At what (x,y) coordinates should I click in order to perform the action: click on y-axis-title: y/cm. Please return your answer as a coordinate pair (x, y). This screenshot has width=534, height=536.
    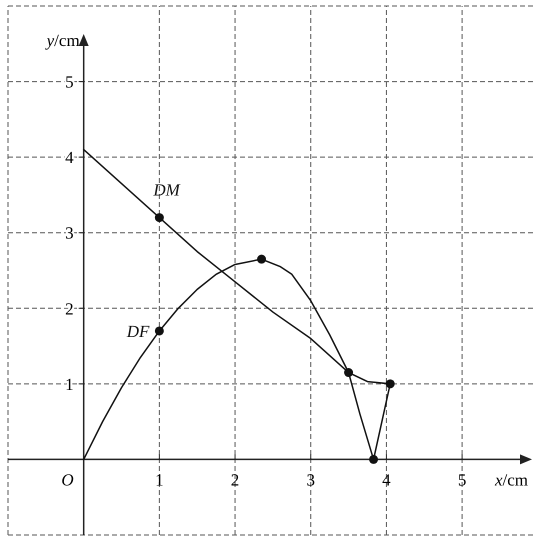
    Looking at the image, I should click on (62, 40).